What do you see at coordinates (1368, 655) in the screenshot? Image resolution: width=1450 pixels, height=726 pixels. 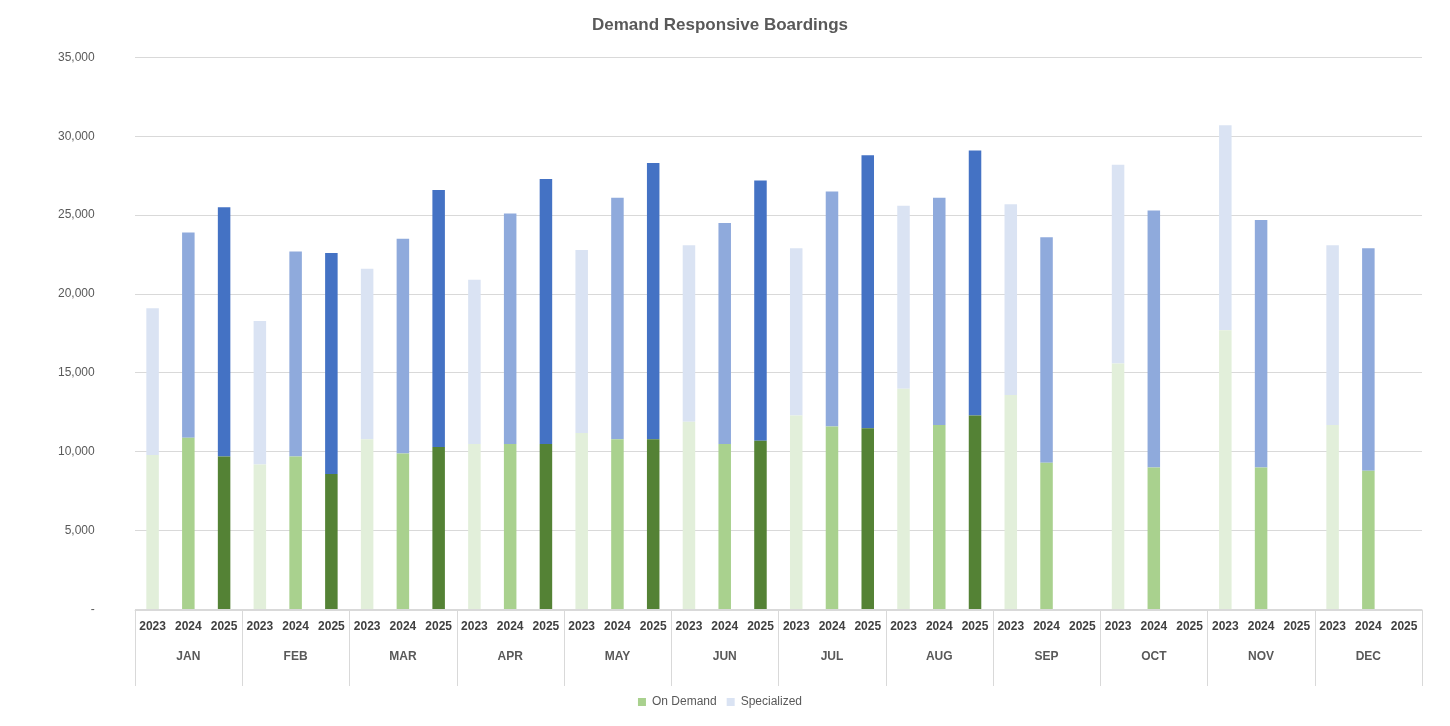 I see `text: DEC` at bounding box center [1368, 655].